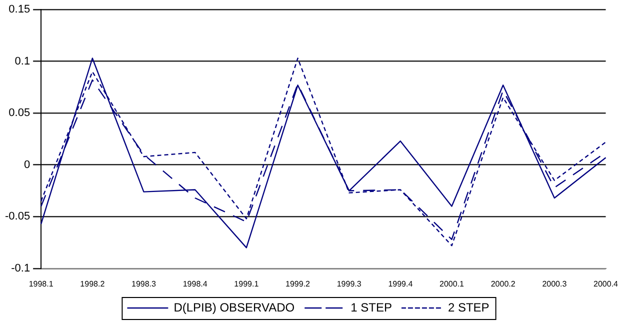 The width and height of the screenshot is (621, 330). I want to click on x-tick-label: 1998.3, so click(144, 283).